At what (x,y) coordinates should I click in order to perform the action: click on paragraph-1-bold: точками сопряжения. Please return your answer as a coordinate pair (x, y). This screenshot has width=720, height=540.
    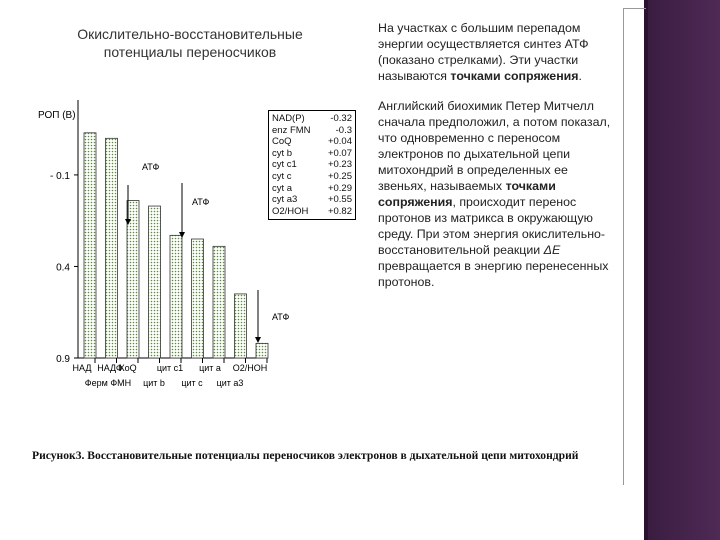
    Looking at the image, I should click on (514, 76).